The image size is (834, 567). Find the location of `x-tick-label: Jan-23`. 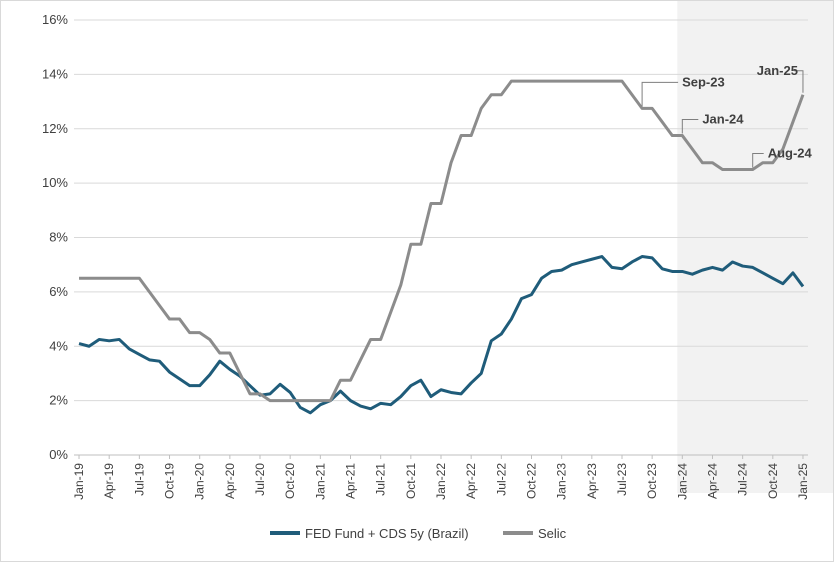

x-tick-label: Jan-23 is located at coordinates (562, 481).